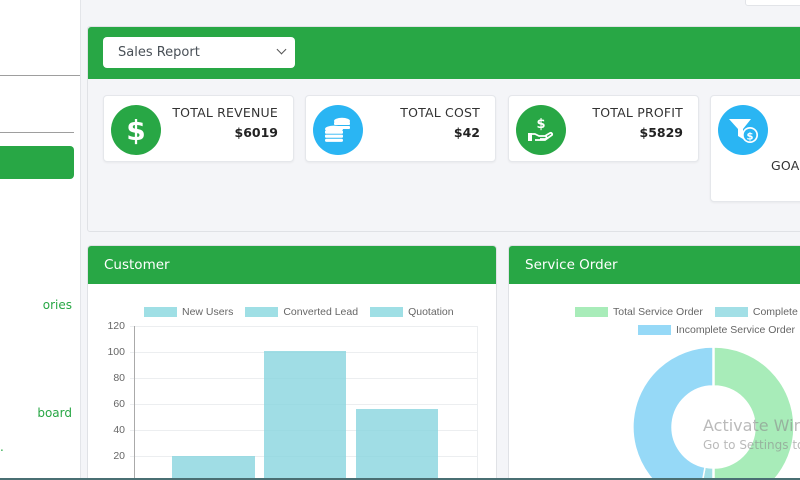  What do you see at coordinates (37, 162) in the screenshot?
I see `sidebar-item-active` at bounding box center [37, 162].